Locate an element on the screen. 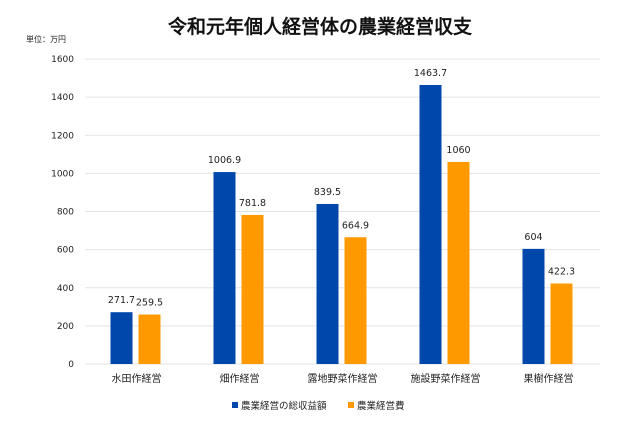  y-tick-label: 0 is located at coordinates (71, 365).